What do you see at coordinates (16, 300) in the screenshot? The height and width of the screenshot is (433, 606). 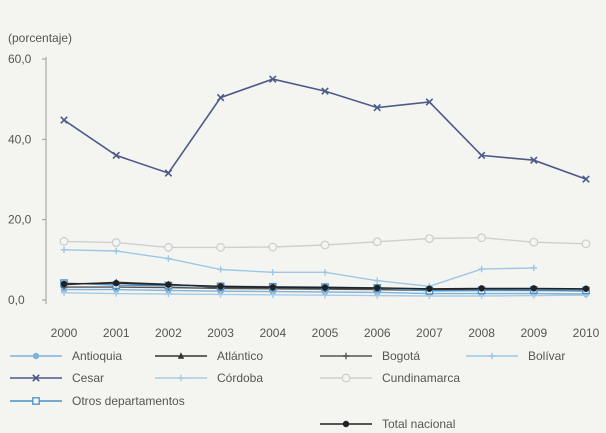 I see `y-tick-label: 0,0` at bounding box center [16, 300].